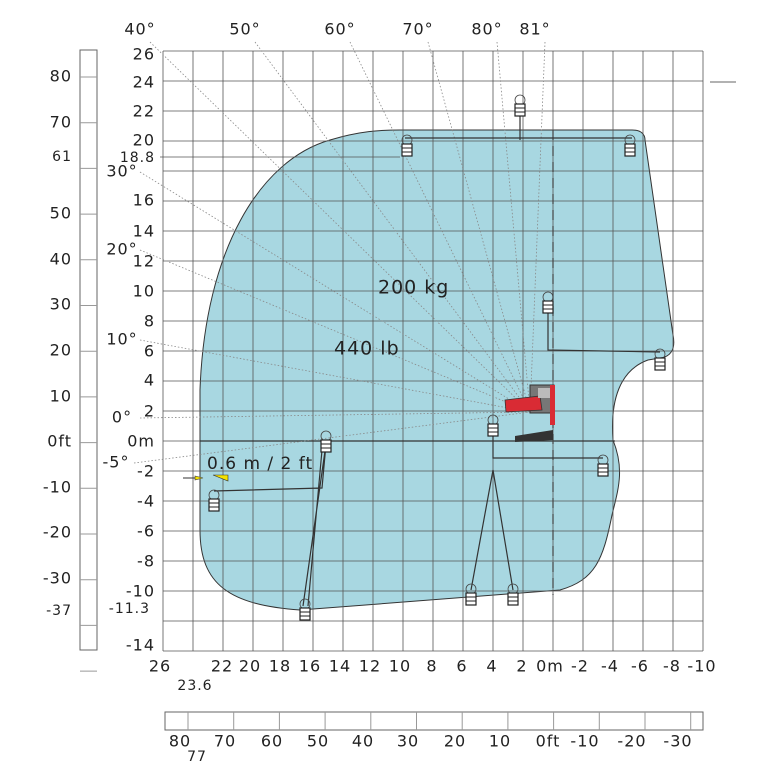  What do you see at coordinates (144, 200) in the screenshot?
I see `meter-y-label: 16` at bounding box center [144, 200].